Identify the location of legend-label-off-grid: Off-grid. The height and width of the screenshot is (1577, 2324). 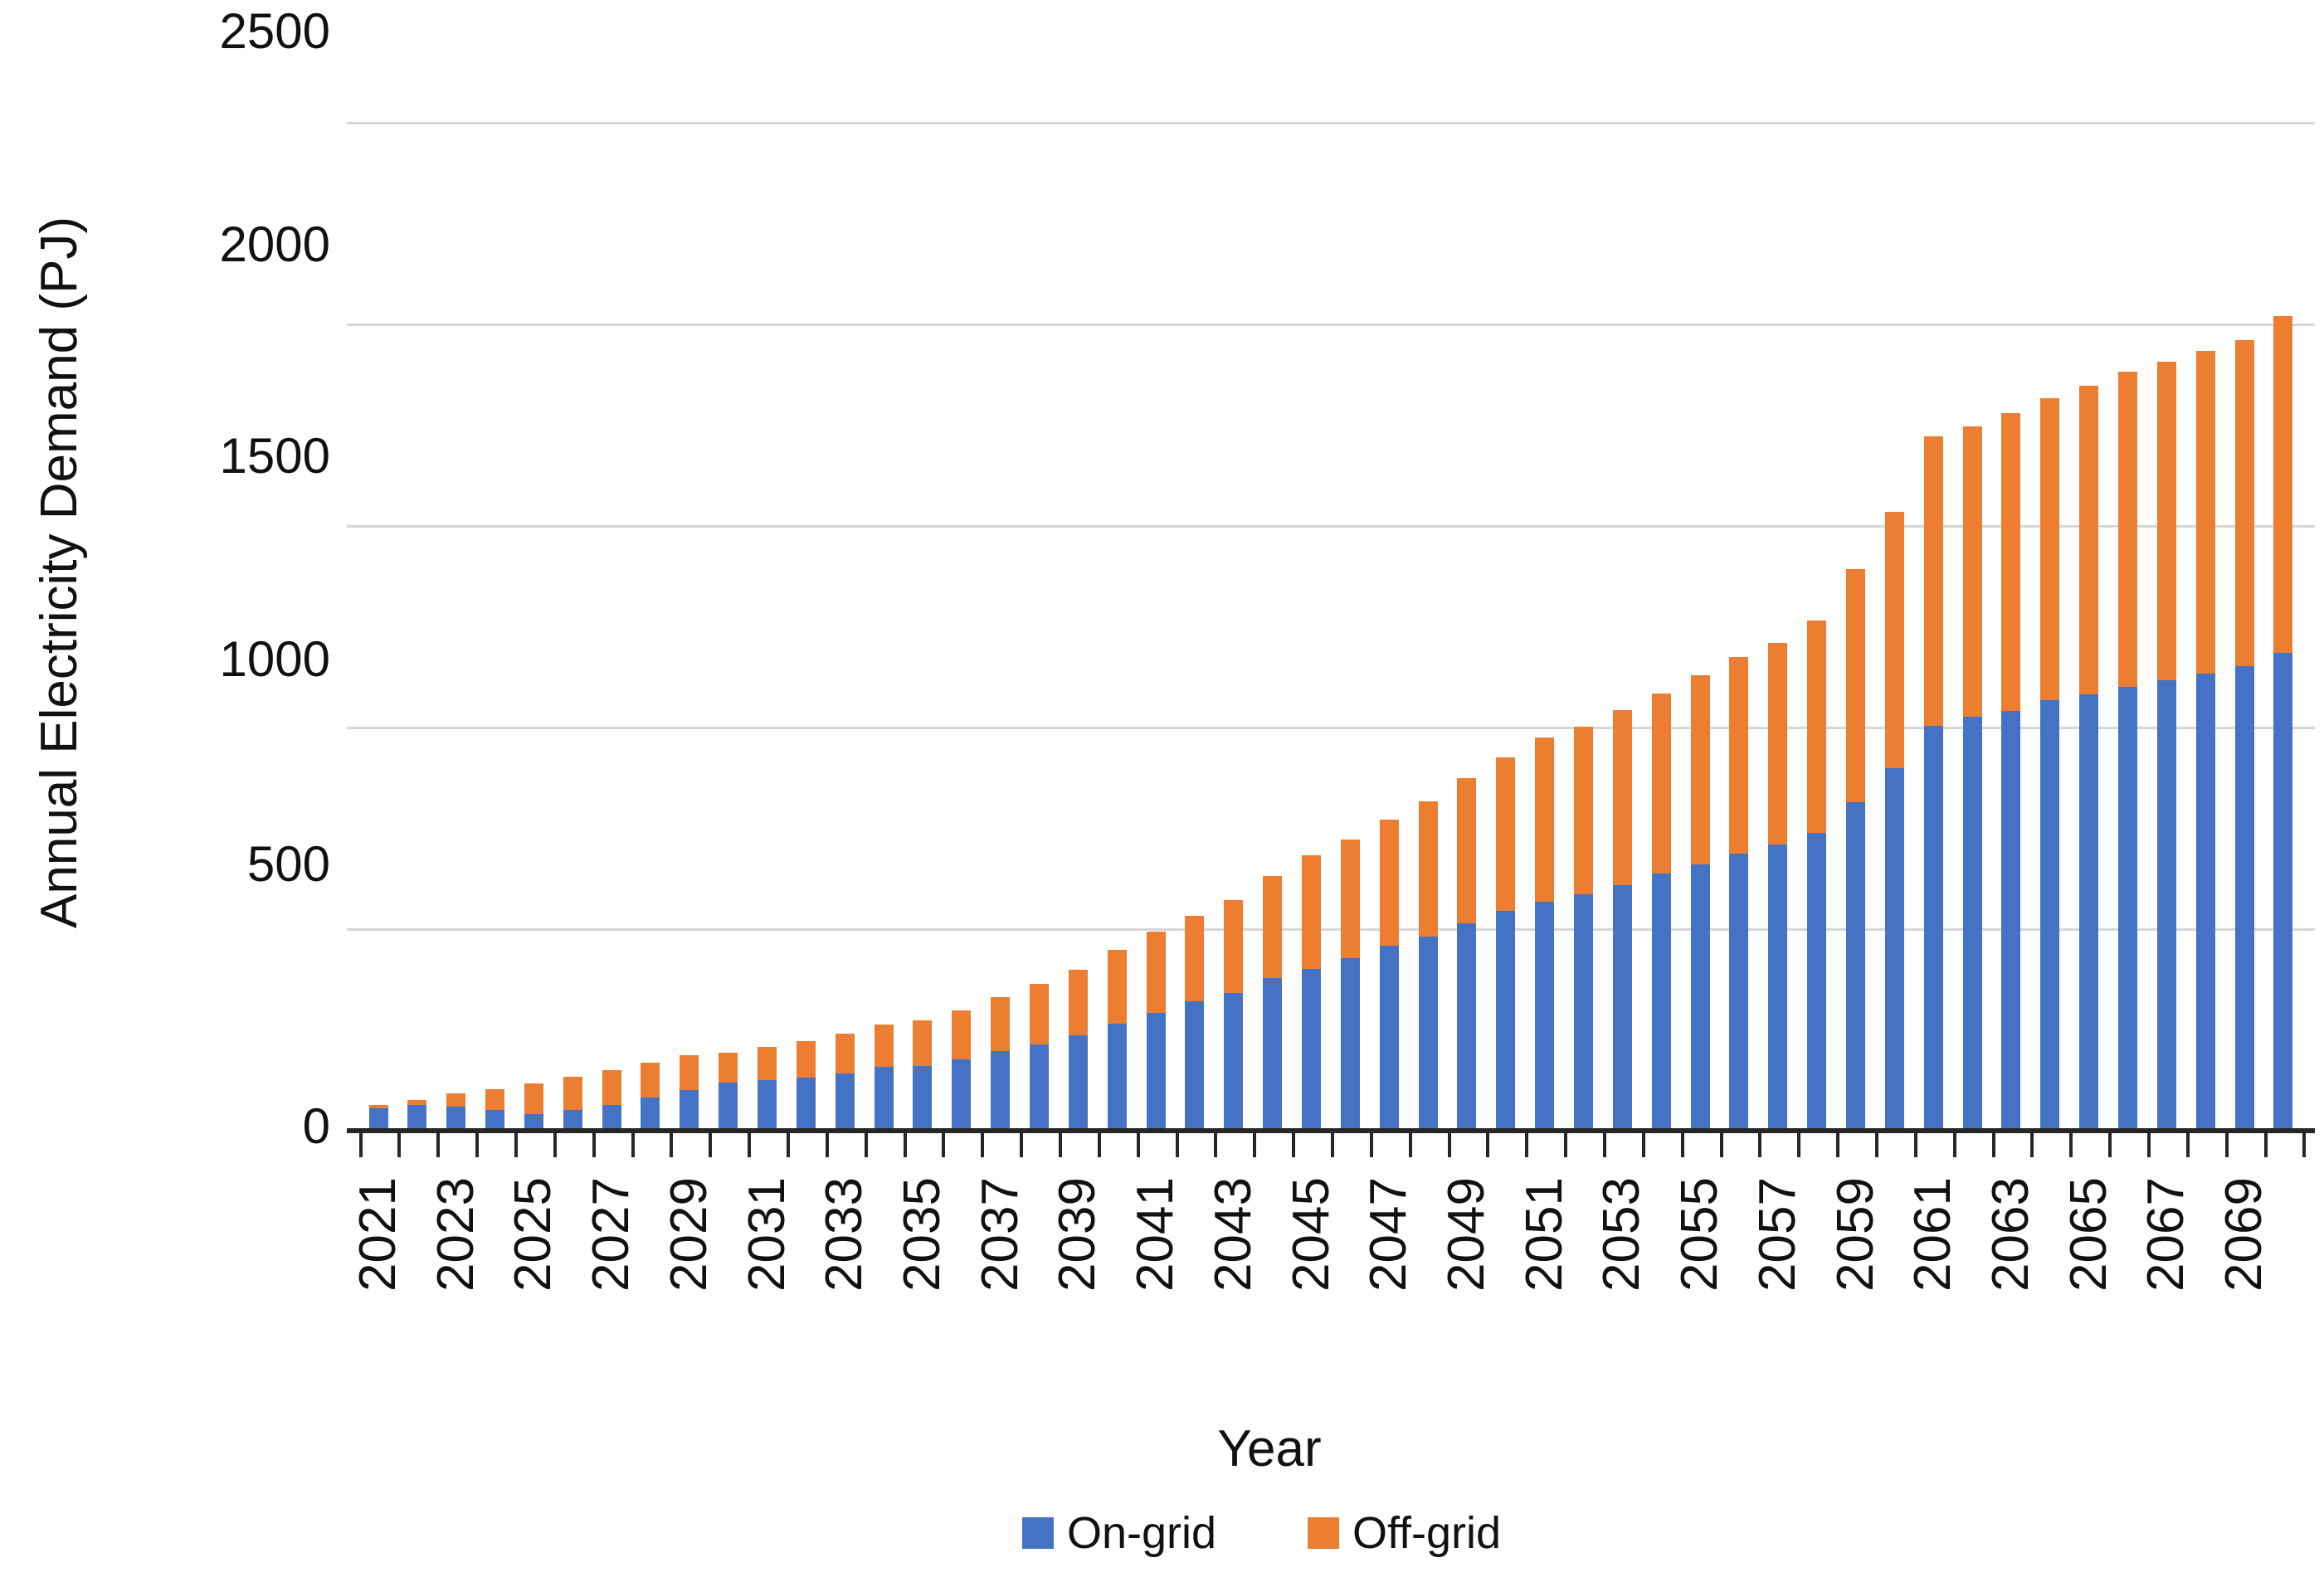
(1427, 1533).